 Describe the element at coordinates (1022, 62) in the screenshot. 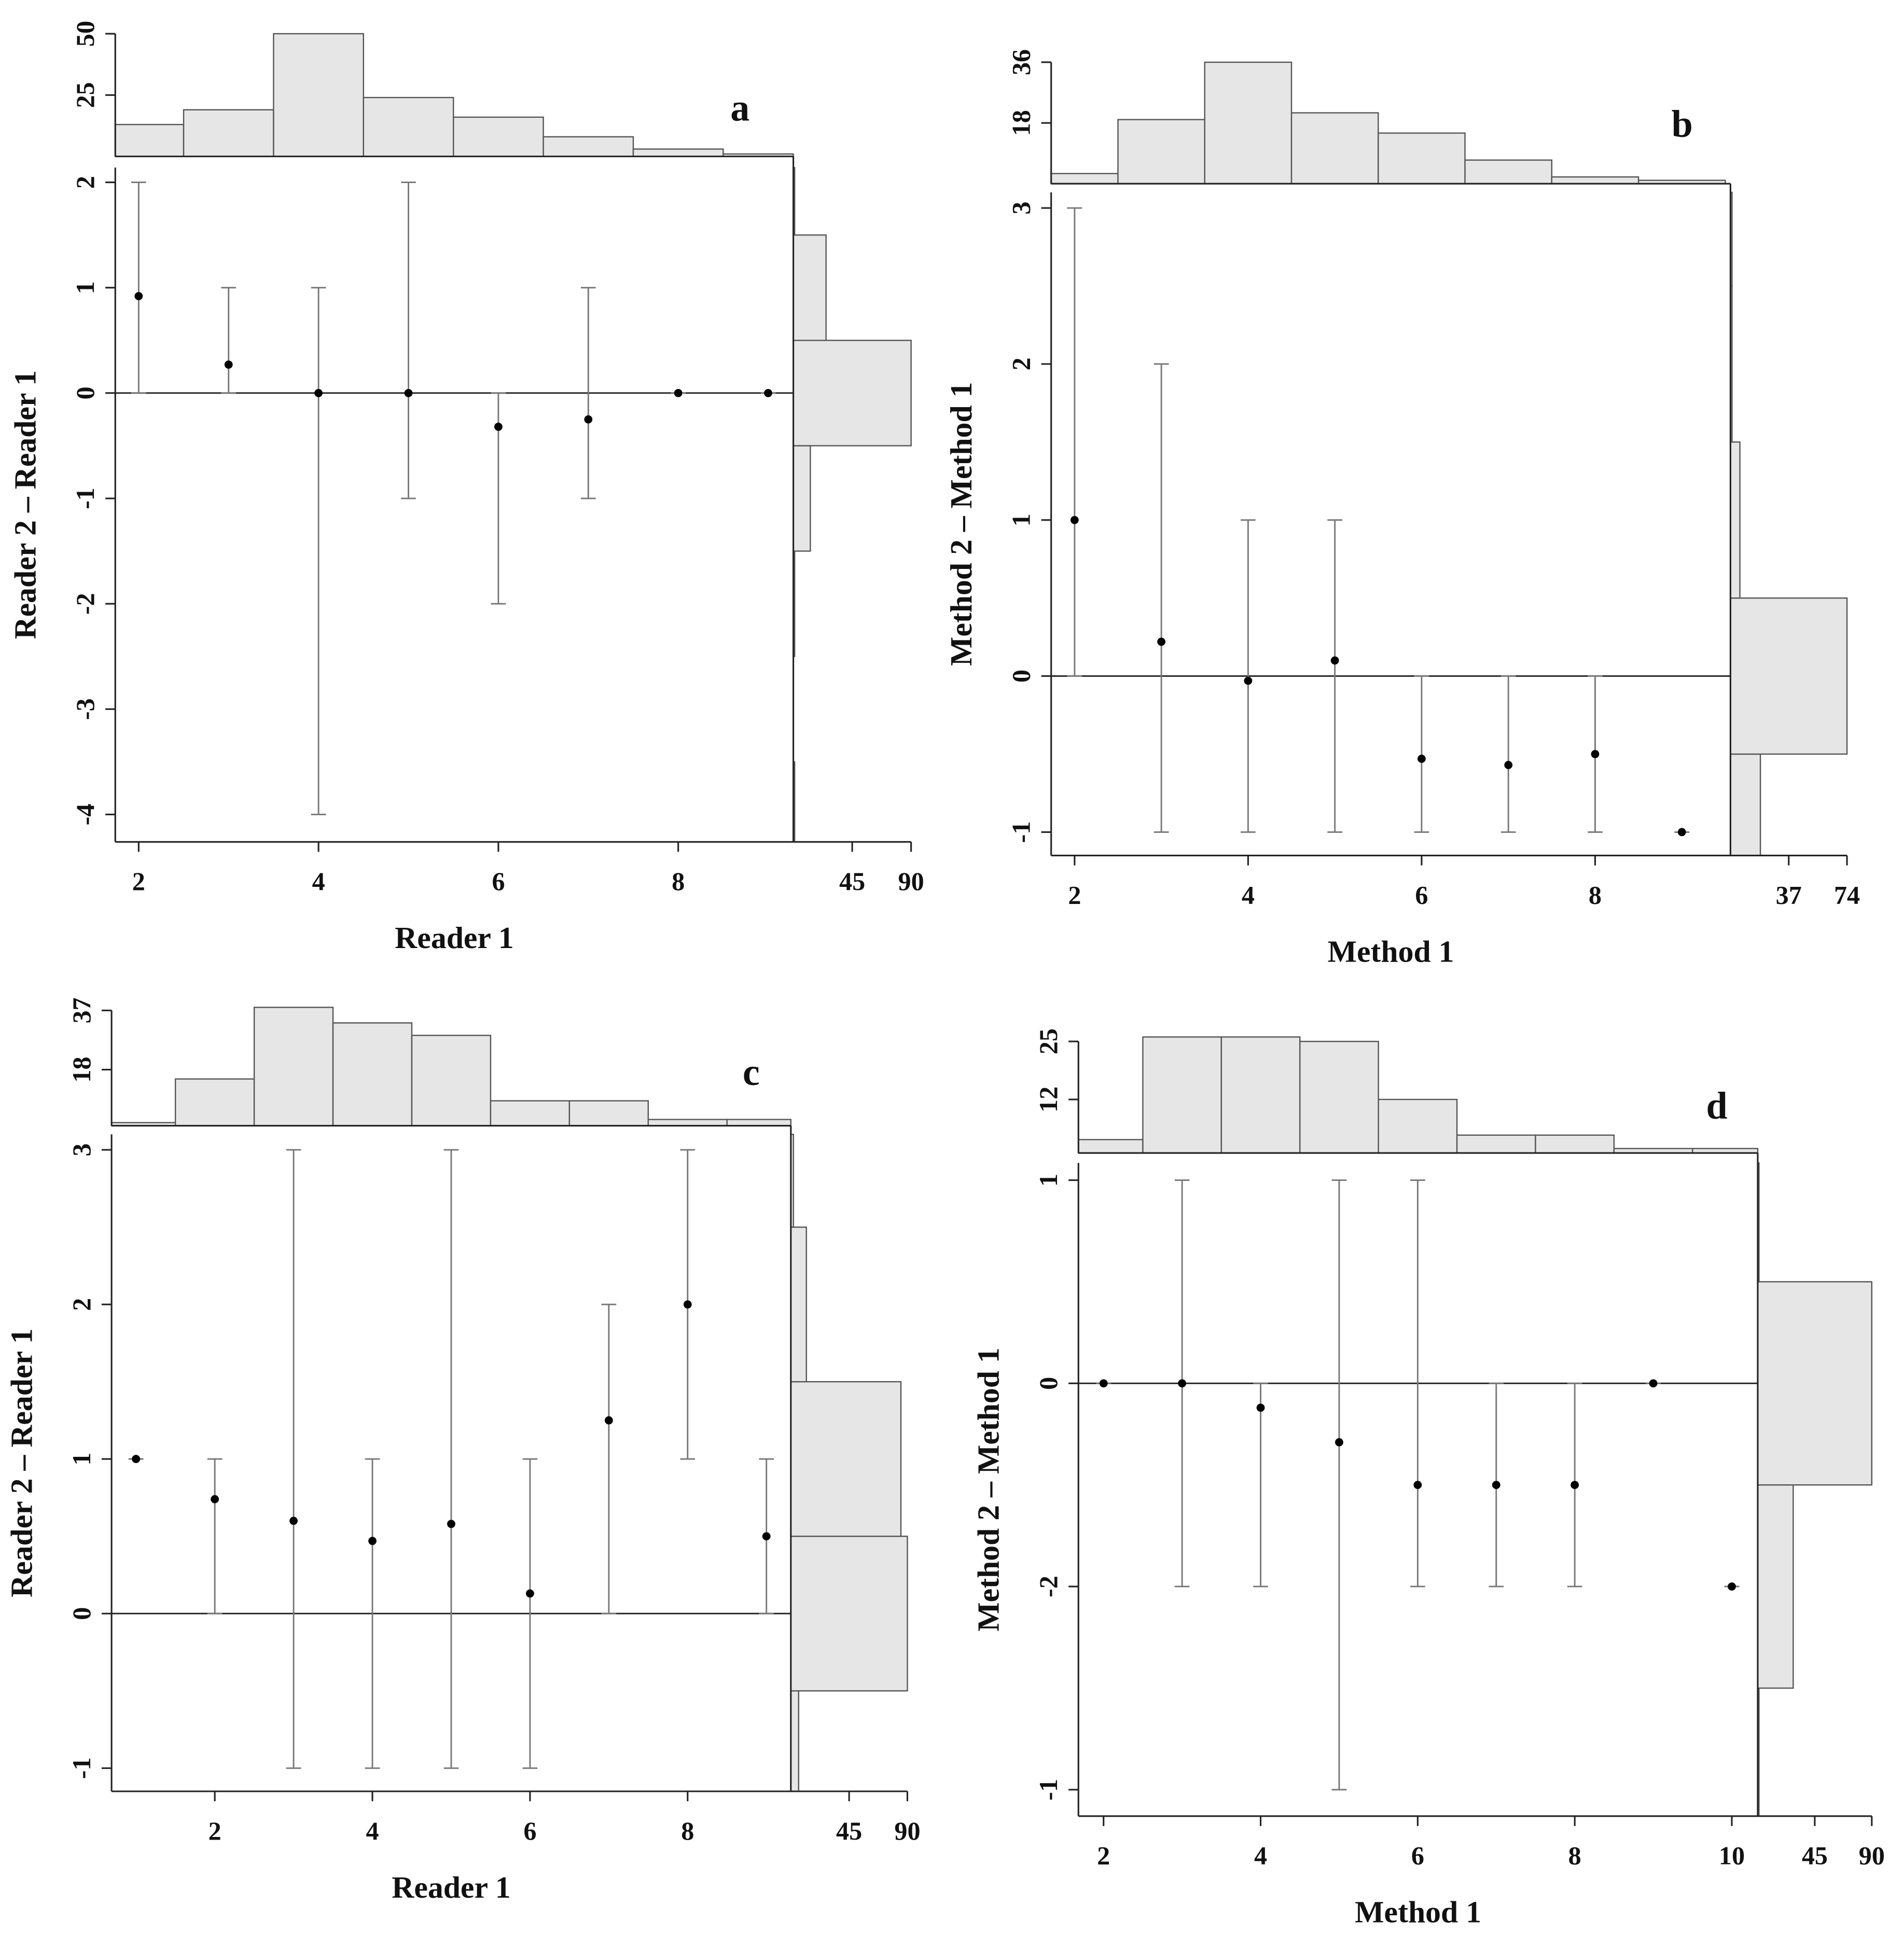

I see `top-hist-tick-label: 36` at that location.